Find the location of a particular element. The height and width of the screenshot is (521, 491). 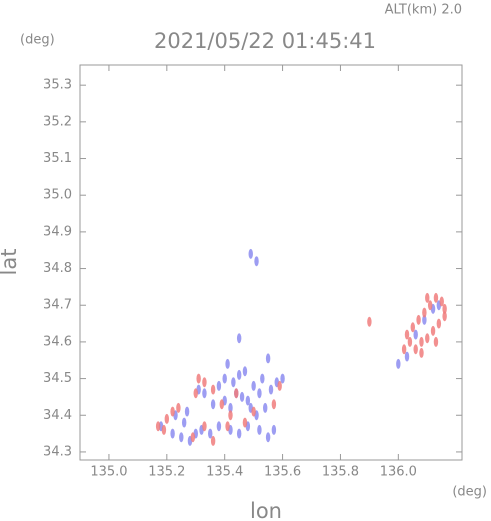

y-tick-label: 34.8 is located at coordinates (57, 268).